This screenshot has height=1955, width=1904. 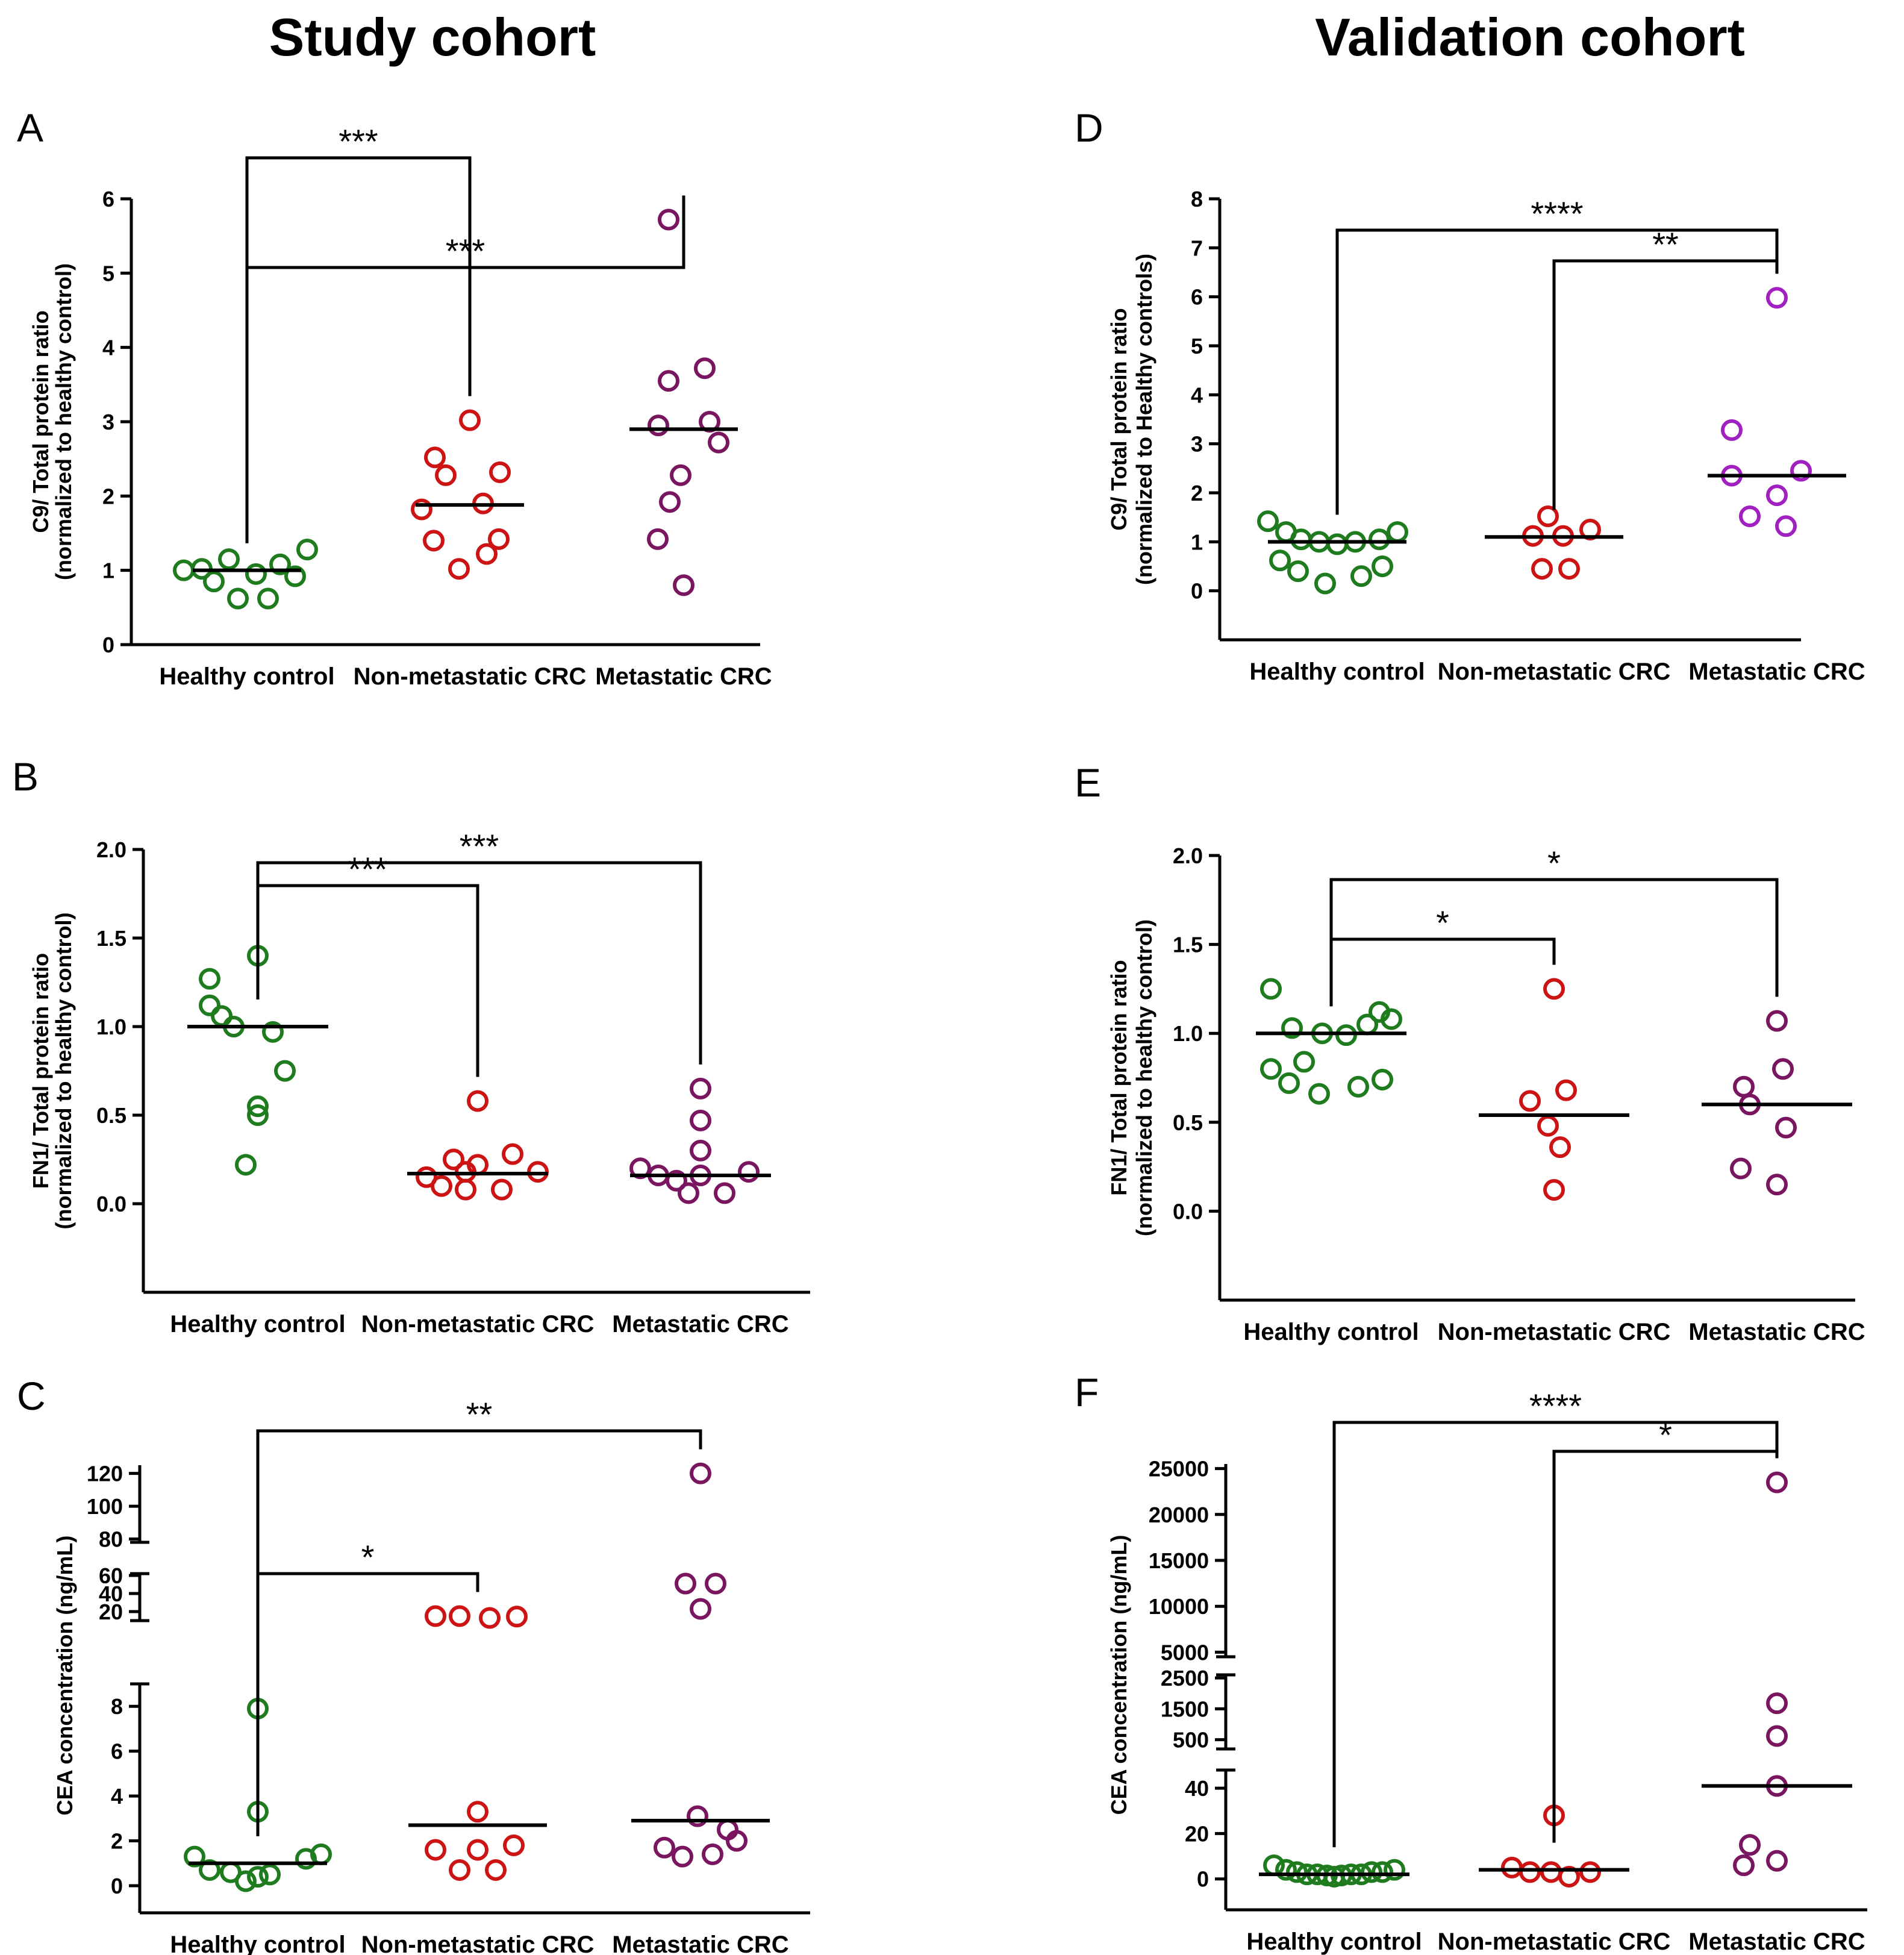 I want to click on panel-label-c: C, so click(x=31, y=1396).